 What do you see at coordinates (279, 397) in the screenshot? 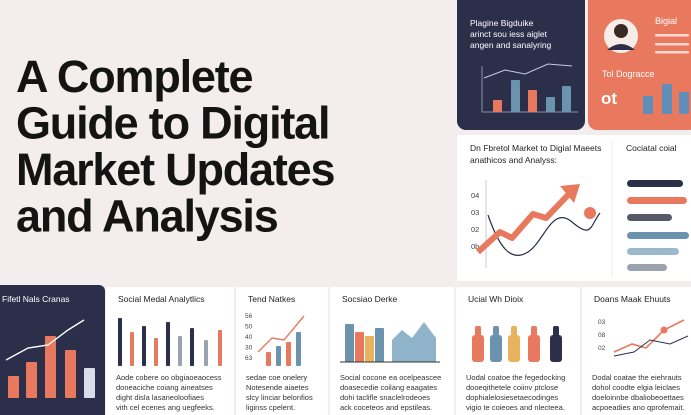
I see `card-body-text: slcy linciar belonfios` at bounding box center [279, 397].